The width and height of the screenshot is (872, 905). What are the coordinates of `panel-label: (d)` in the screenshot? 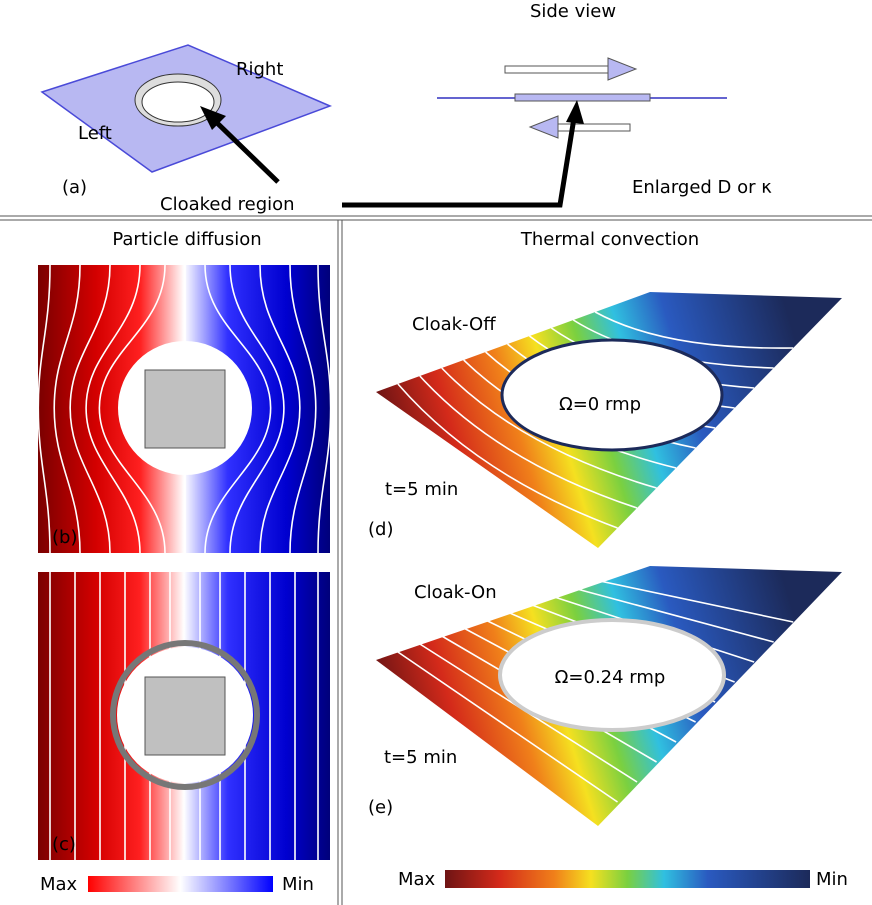 It's located at (380, 529).